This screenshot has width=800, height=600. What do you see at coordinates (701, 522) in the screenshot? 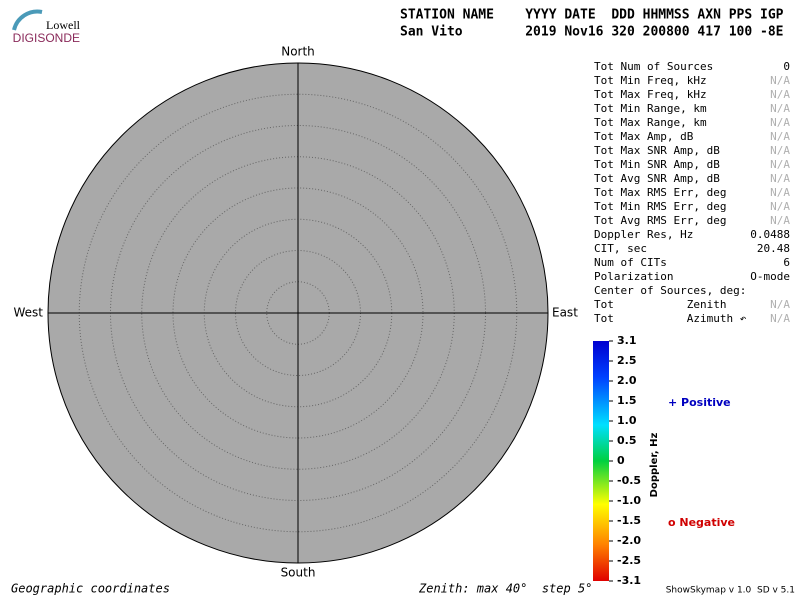
I see `legend-negative: o Negative` at bounding box center [701, 522].